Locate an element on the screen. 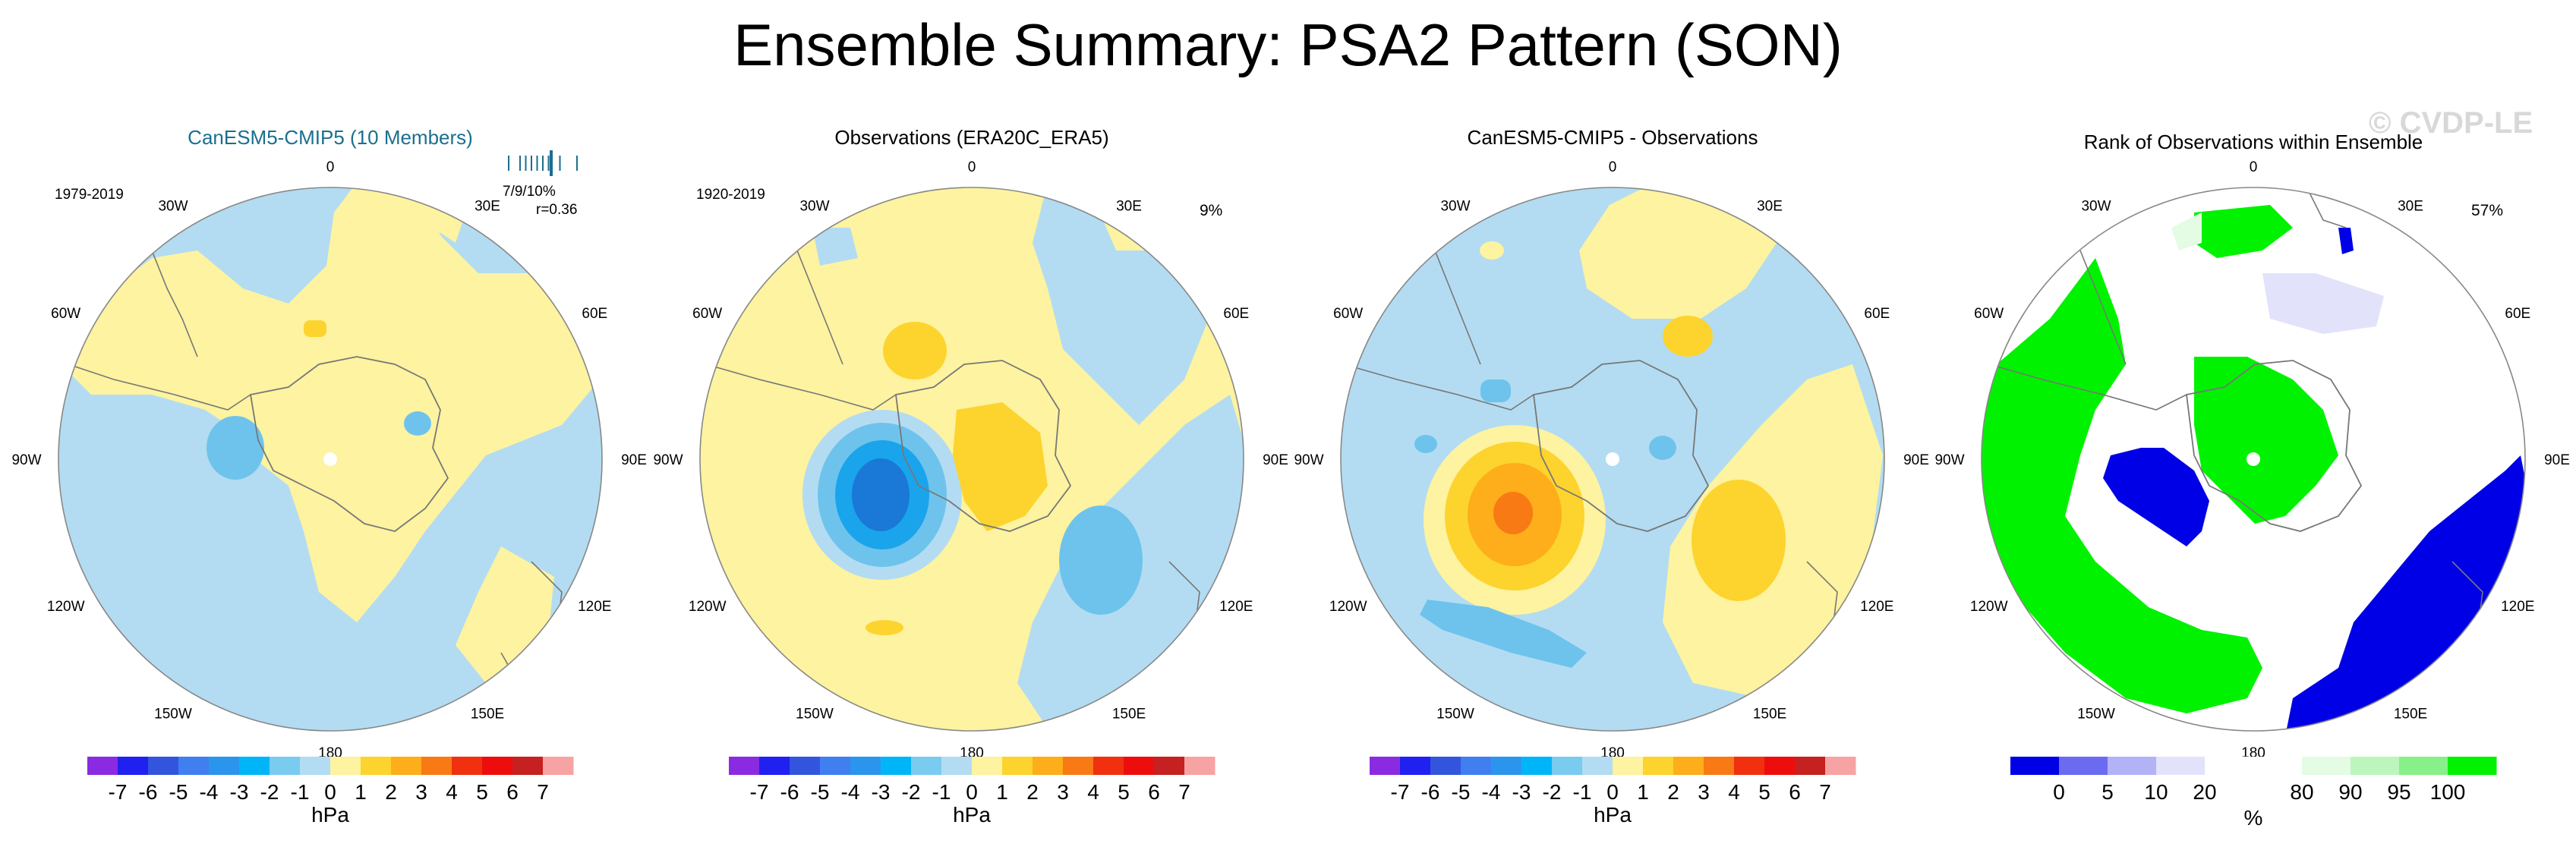 This screenshot has height=847, width=2576. panel-title: CanESM5-CMIP5 (10 Members) is located at coordinates (330, 137).